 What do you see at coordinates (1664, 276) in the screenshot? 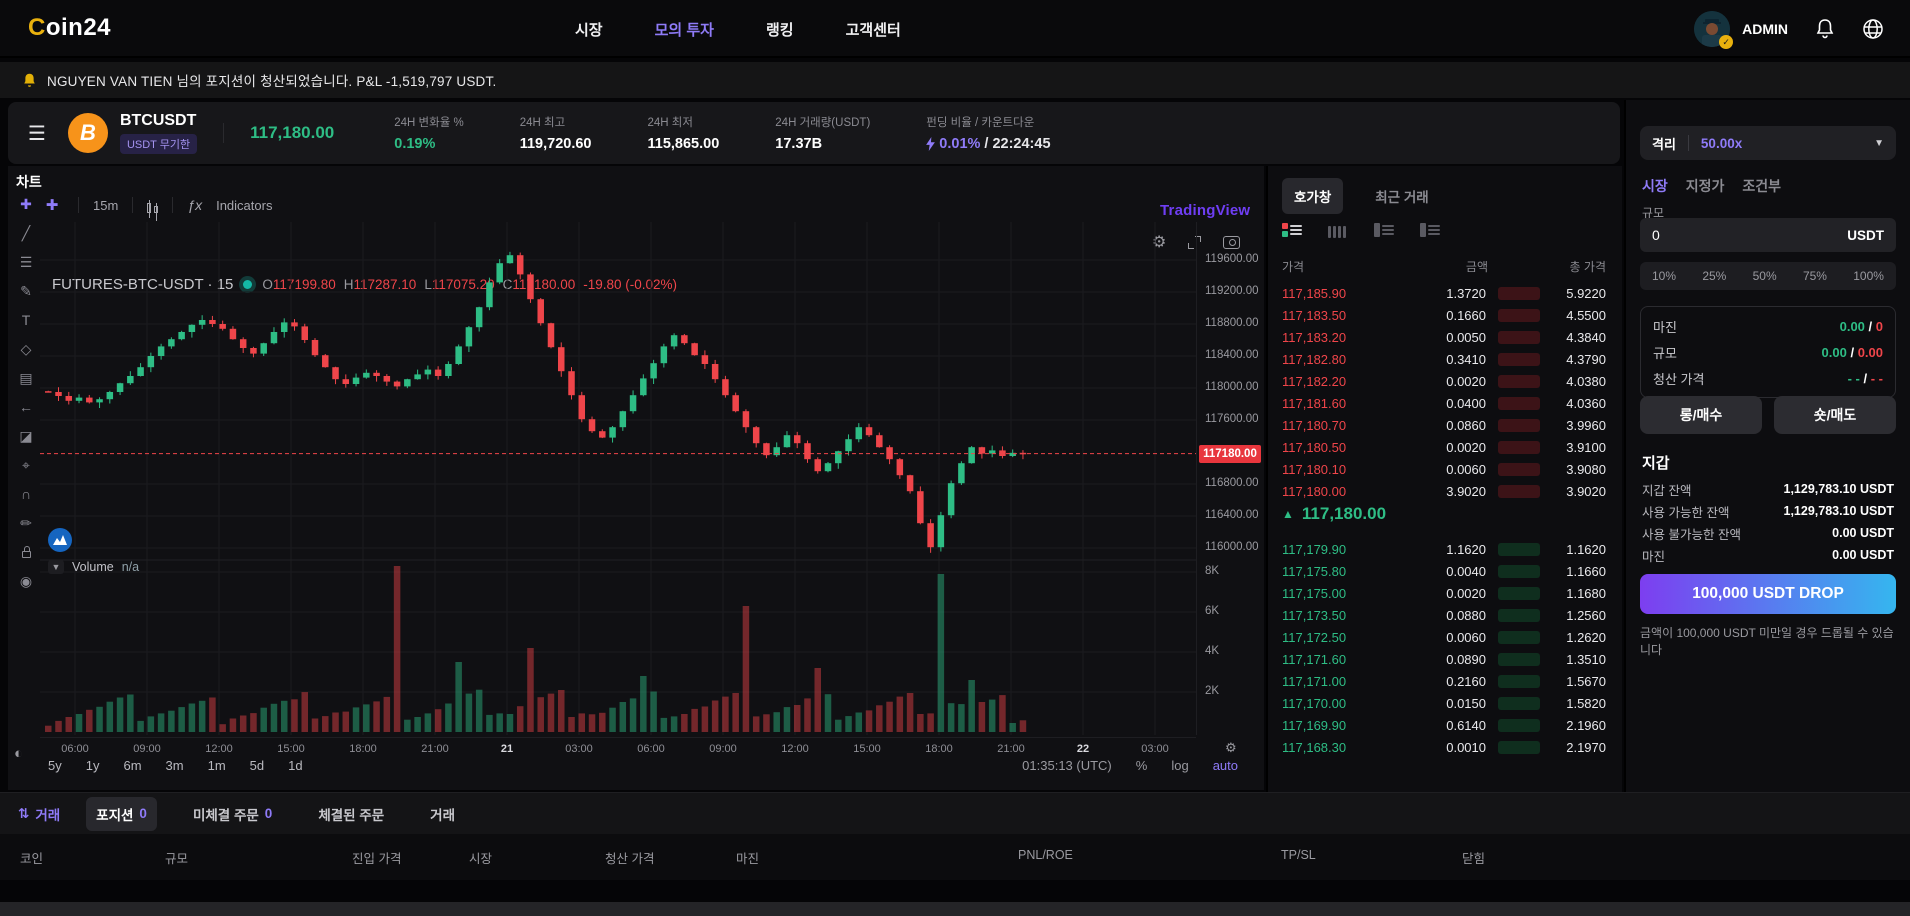
I see `percent-10%: 10%` at bounding box center [1664, 276].